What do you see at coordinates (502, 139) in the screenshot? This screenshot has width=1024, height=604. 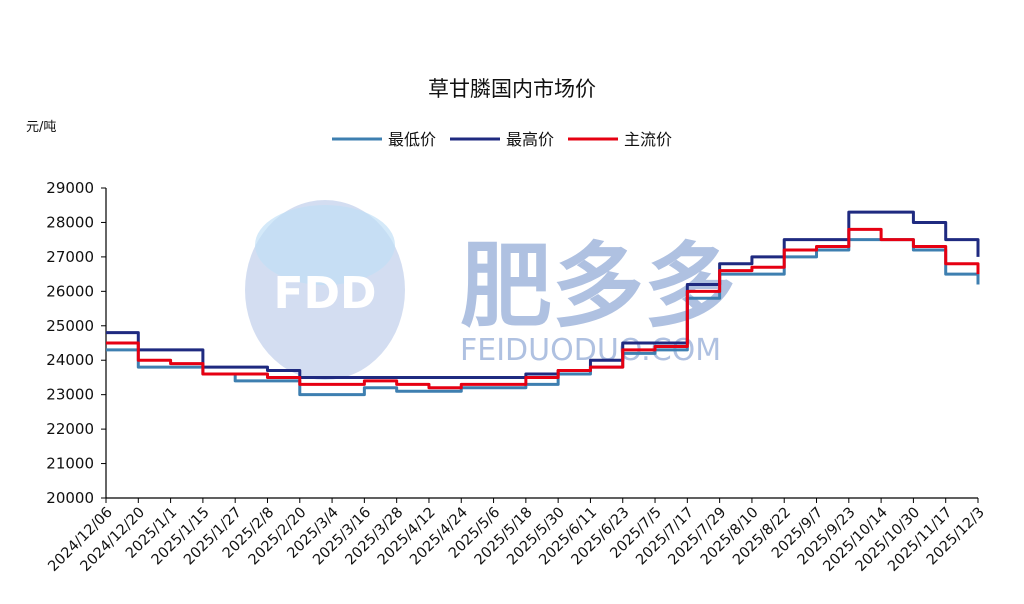 I see `legend: 最低价 最高价 主流价` at bounding box center [502, 139].